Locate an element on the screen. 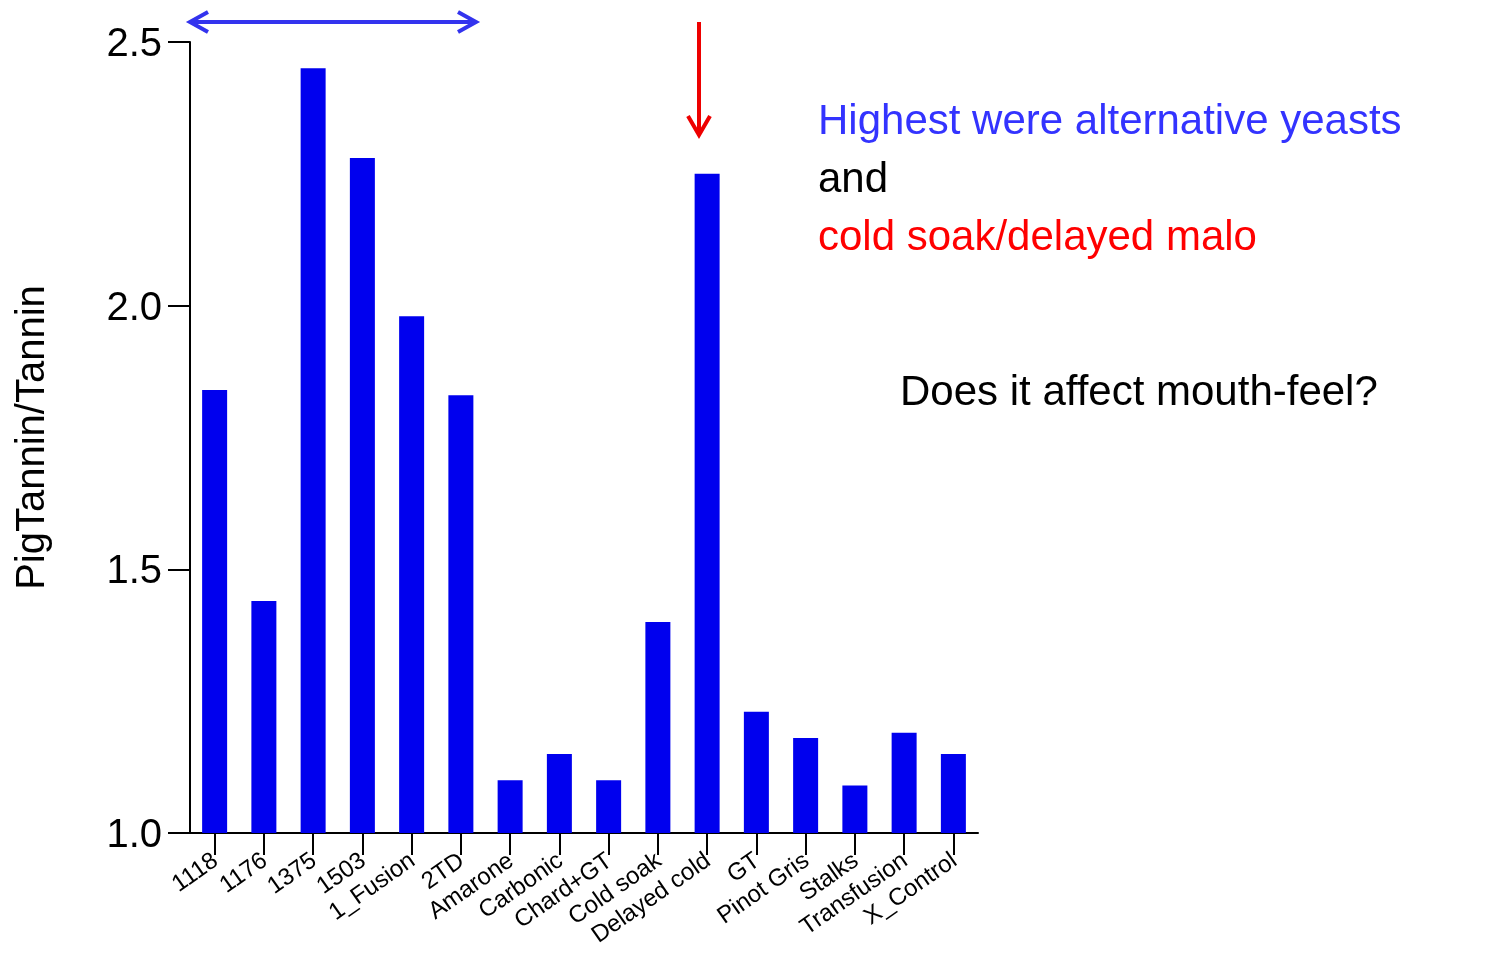  y-tick-label: 1.5 is located at coordinates (134, 569).